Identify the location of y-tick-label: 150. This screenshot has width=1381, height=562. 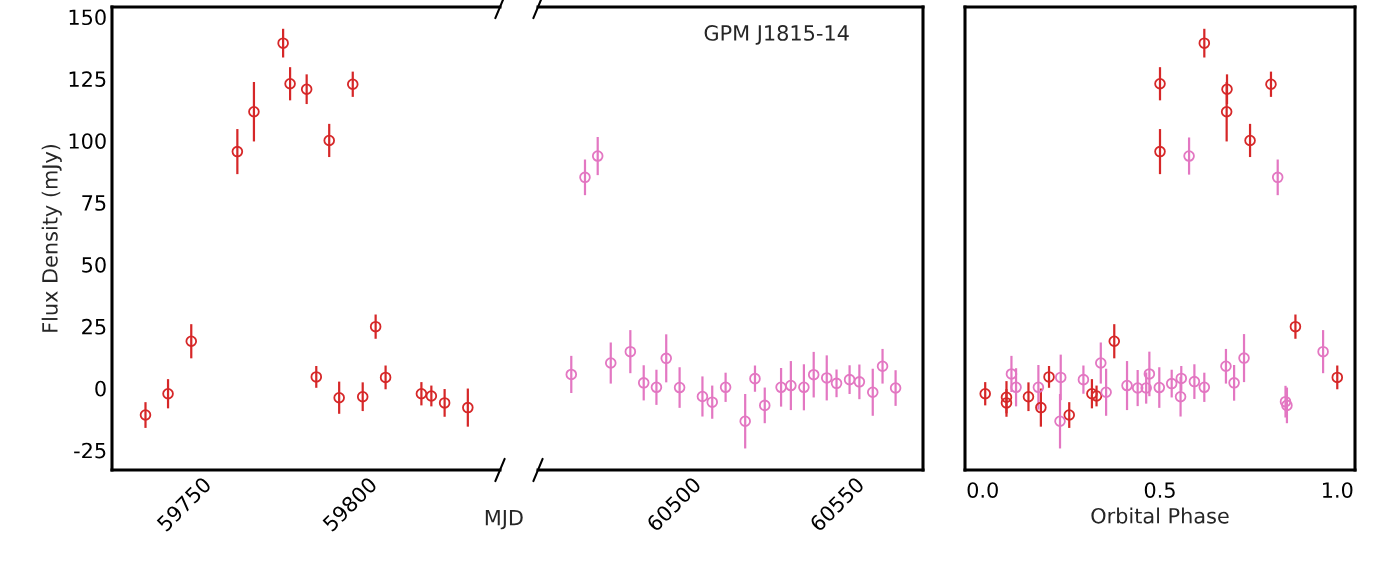
(87, 17).